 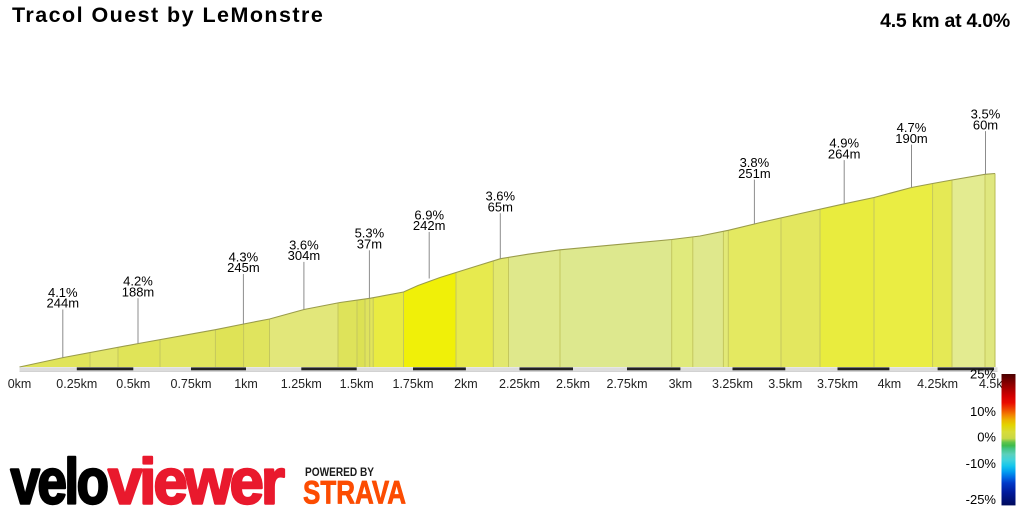 What do you see at coordinates (59, 479) in the screenshot?
I see `svg-text: velo` at bounding box center [59, 479].